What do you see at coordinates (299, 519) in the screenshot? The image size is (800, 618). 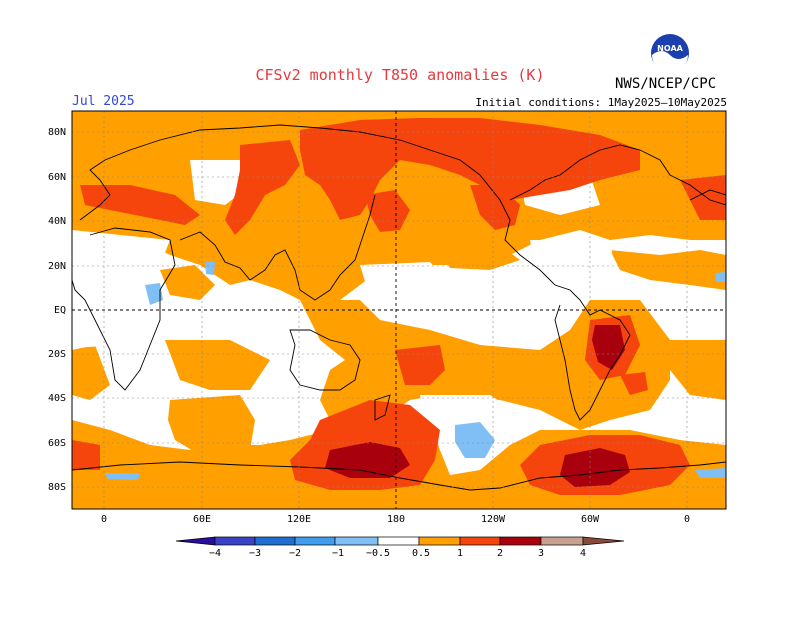 I see `lon-label: 120E` at bounding box center [299, 519].